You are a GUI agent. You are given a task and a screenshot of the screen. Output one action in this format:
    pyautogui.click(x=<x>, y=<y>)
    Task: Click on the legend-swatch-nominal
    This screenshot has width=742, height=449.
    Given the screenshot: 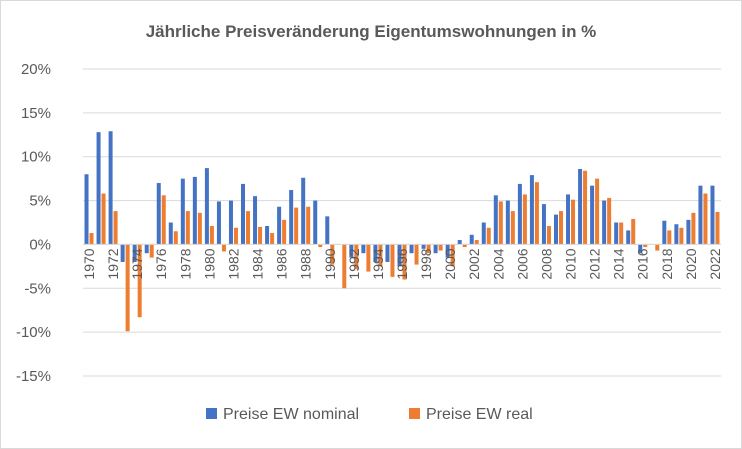 What is the action you would take?
    pyautogui.click(x=211, y=413)
    